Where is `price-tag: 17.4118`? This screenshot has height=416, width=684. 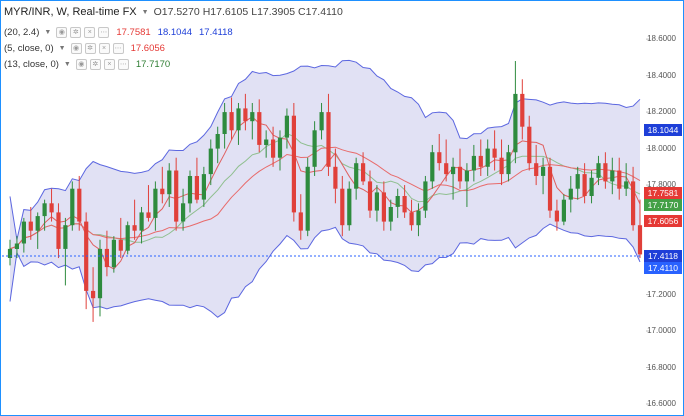
price-tag: 17.4118 is located at coordinates (663, 255).